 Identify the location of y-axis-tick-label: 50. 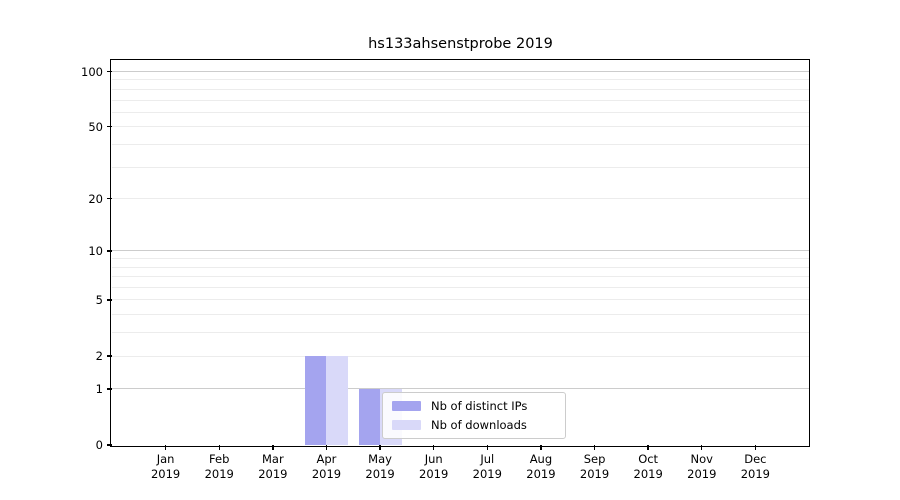
(95, 126).